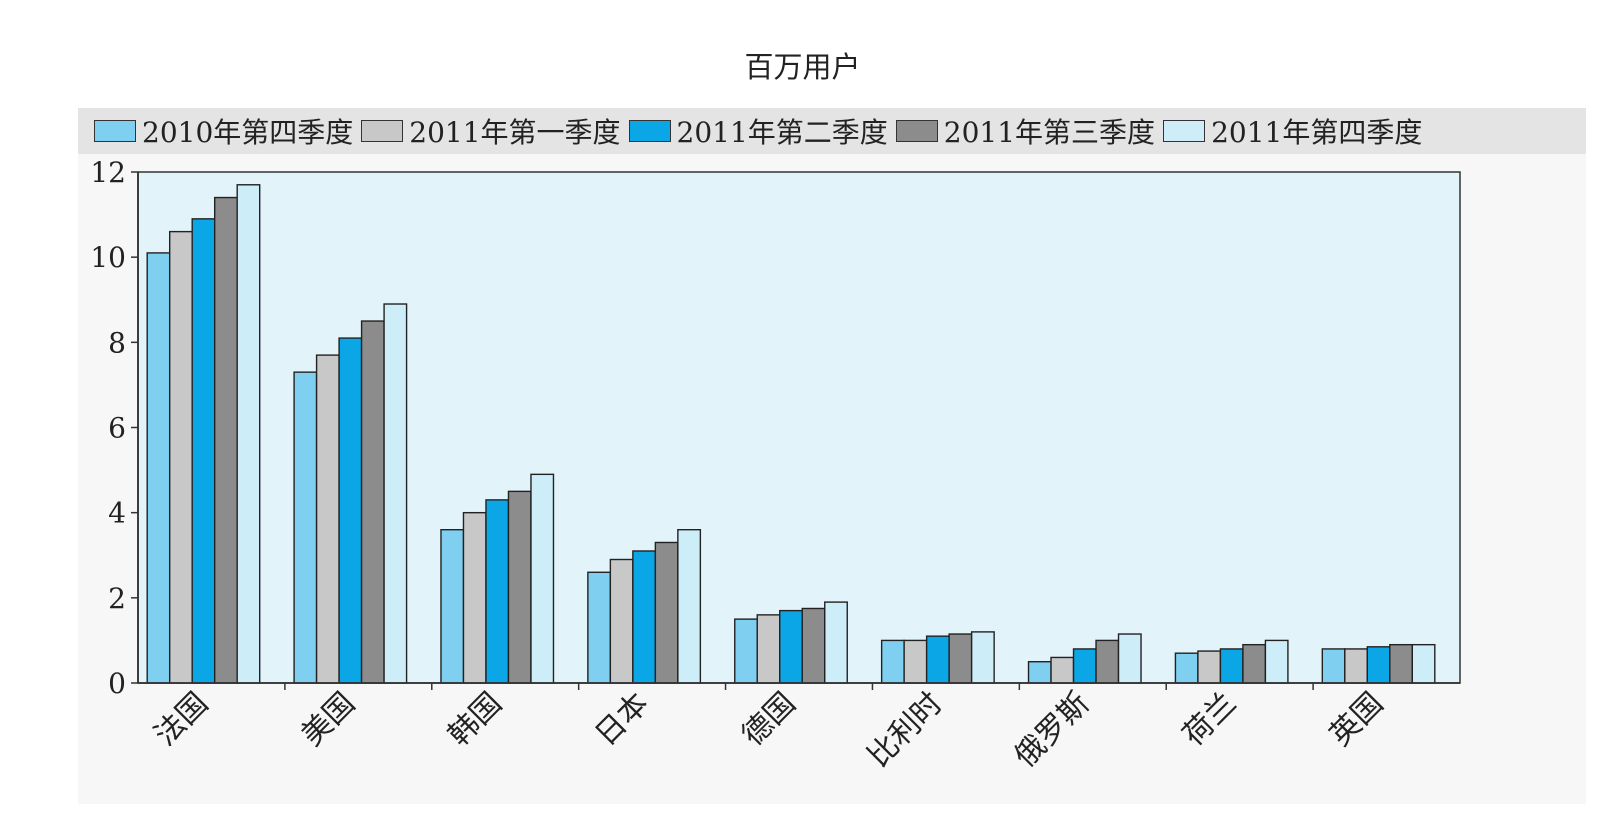 Image resolution: width=1605 pixels, height=816 pixels. I want to click on x-tick-label: 德国, so click(768, 719).